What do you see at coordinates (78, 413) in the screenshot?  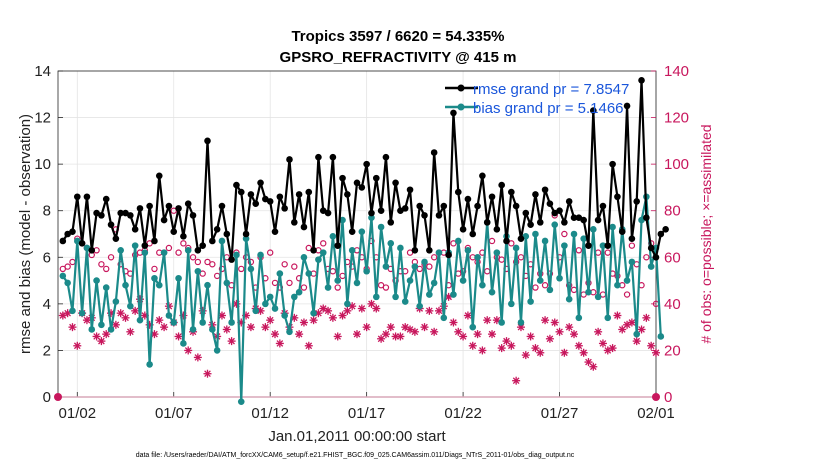 I see `x-tick-label: 01/02` at bounding box center [78, 413].